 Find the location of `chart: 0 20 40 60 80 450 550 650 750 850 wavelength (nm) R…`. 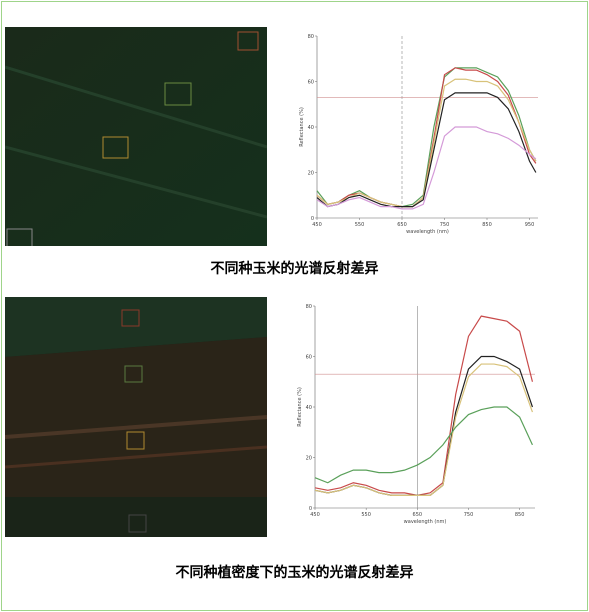

chart: 0 20 40 60 80 450 550 650 750 850 wavelength (nm) R… is located at coordinates (416, 414).